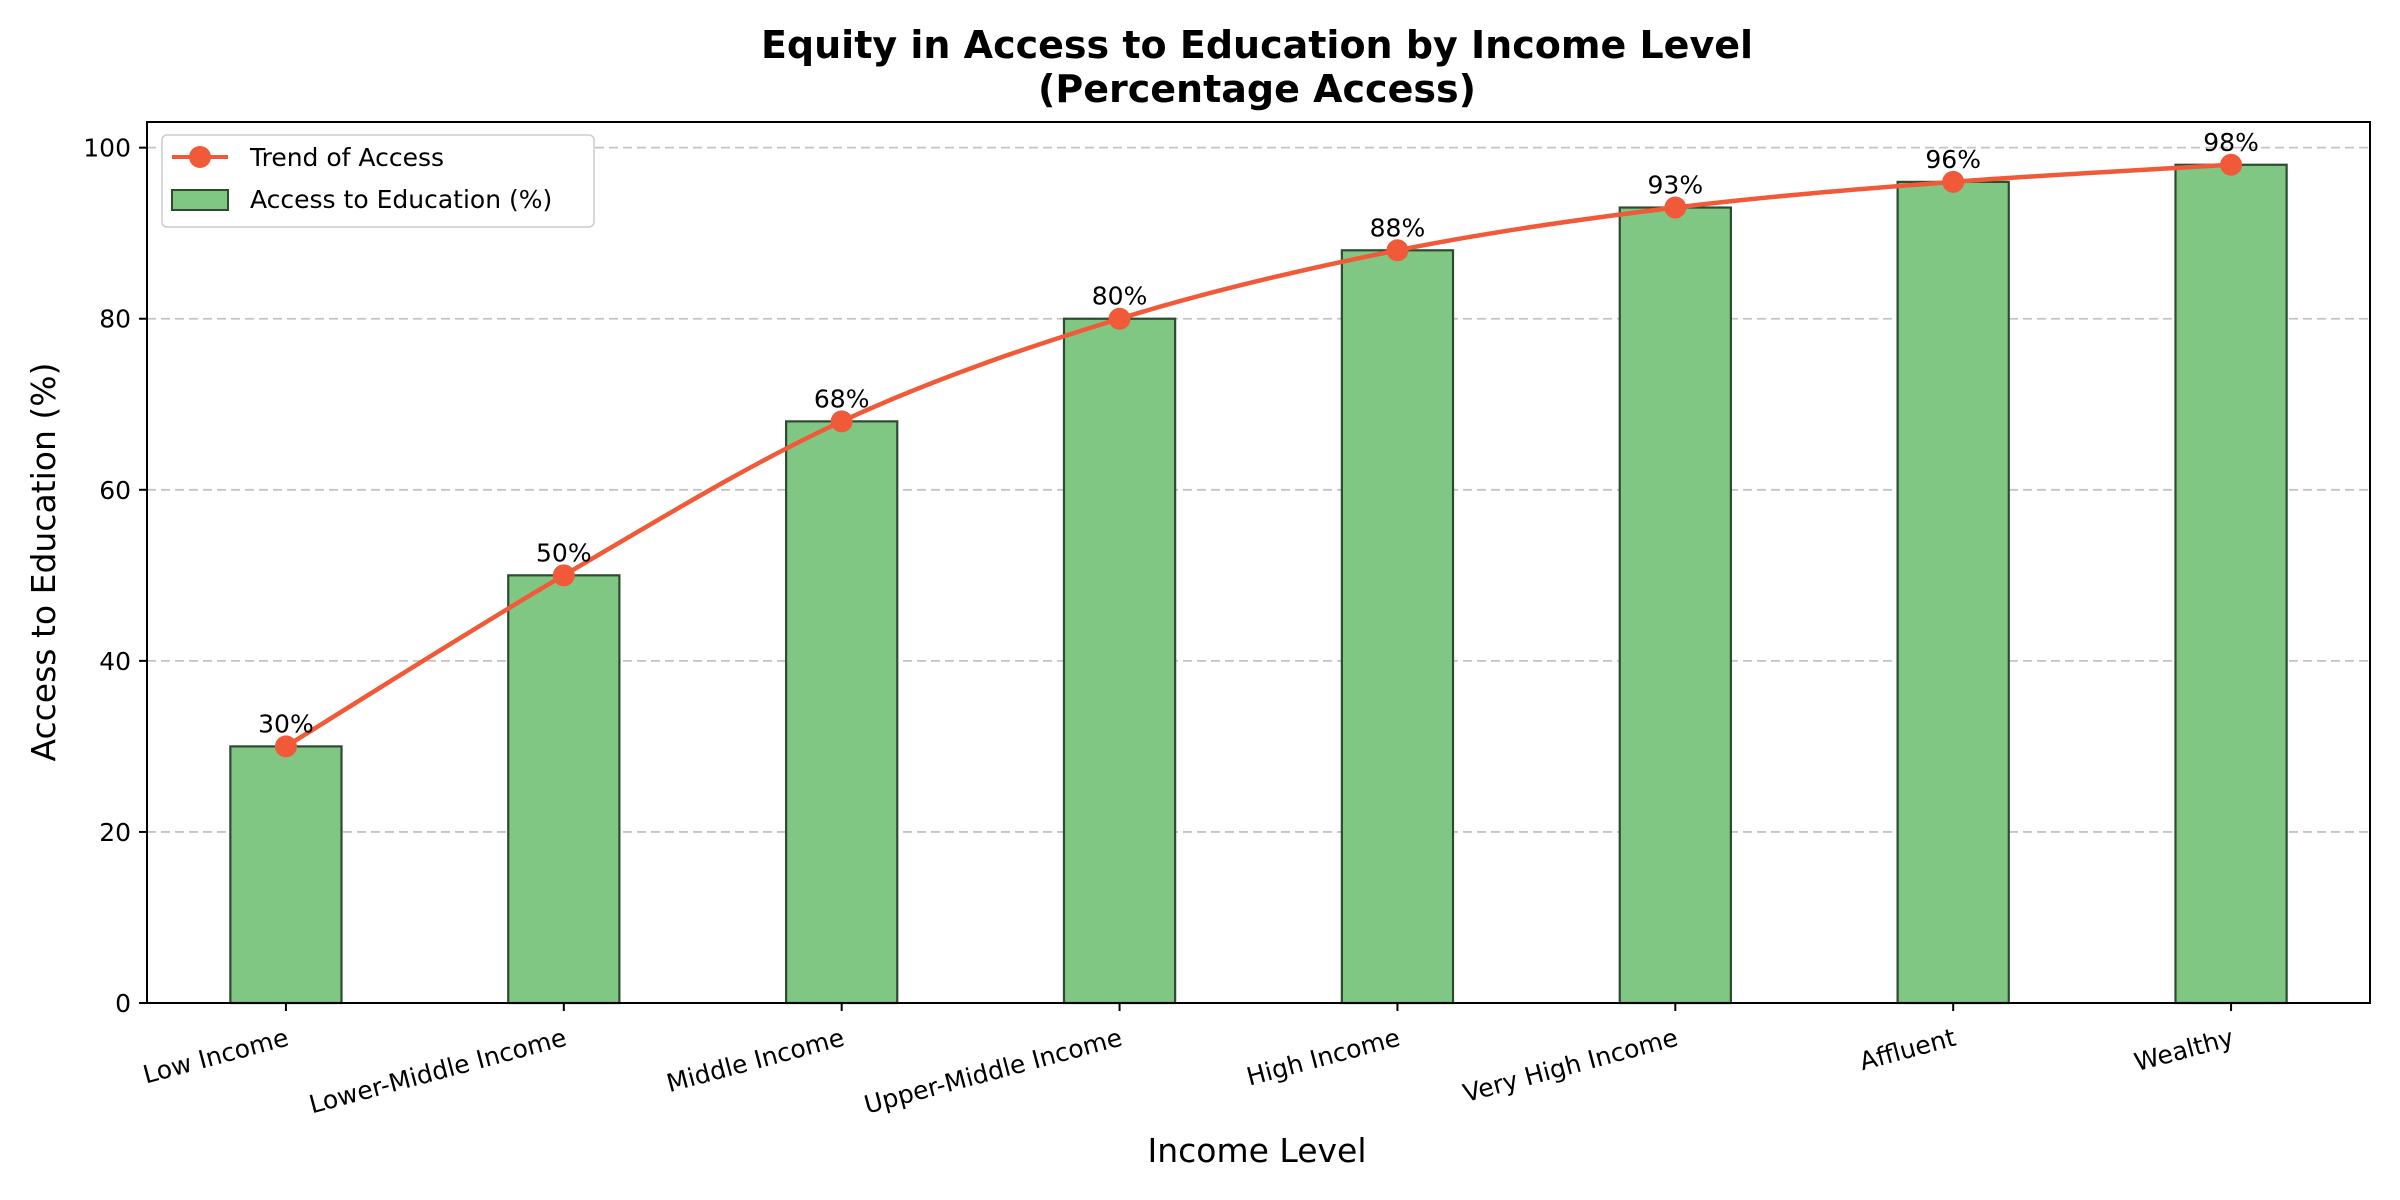 This screenshot has width=2400, height=1200. What do you see at coordinates (115, 832) in the screenshot?
I see `y-tick-label: 20` at bounding box center [115, 832].